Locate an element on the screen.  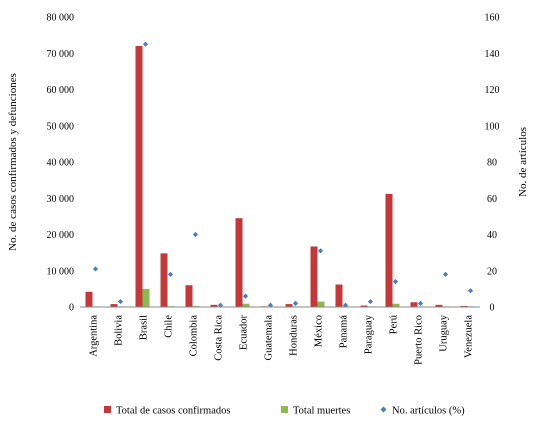
bar-total-muertes-brasil is located at coordinates (146, 297).